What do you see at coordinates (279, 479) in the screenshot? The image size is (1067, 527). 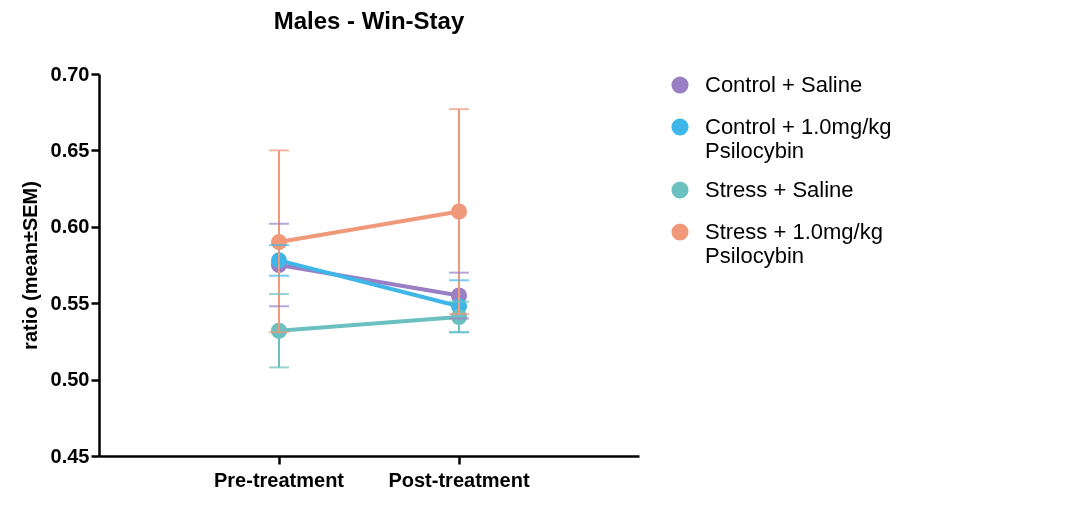 I see `x-tick-label: Pre-treatment` at bounding box center [279, 479].